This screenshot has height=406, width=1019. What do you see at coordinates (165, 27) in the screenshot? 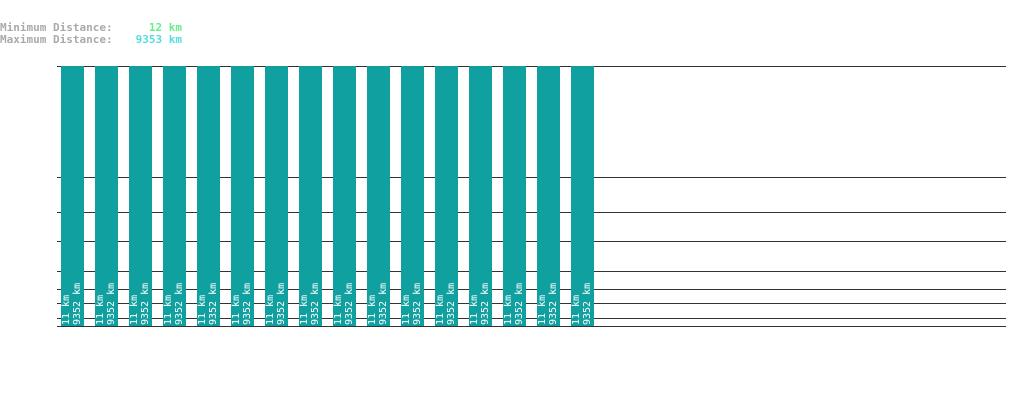
I see `header-value: 12 km` at bounding box center [165, 27].